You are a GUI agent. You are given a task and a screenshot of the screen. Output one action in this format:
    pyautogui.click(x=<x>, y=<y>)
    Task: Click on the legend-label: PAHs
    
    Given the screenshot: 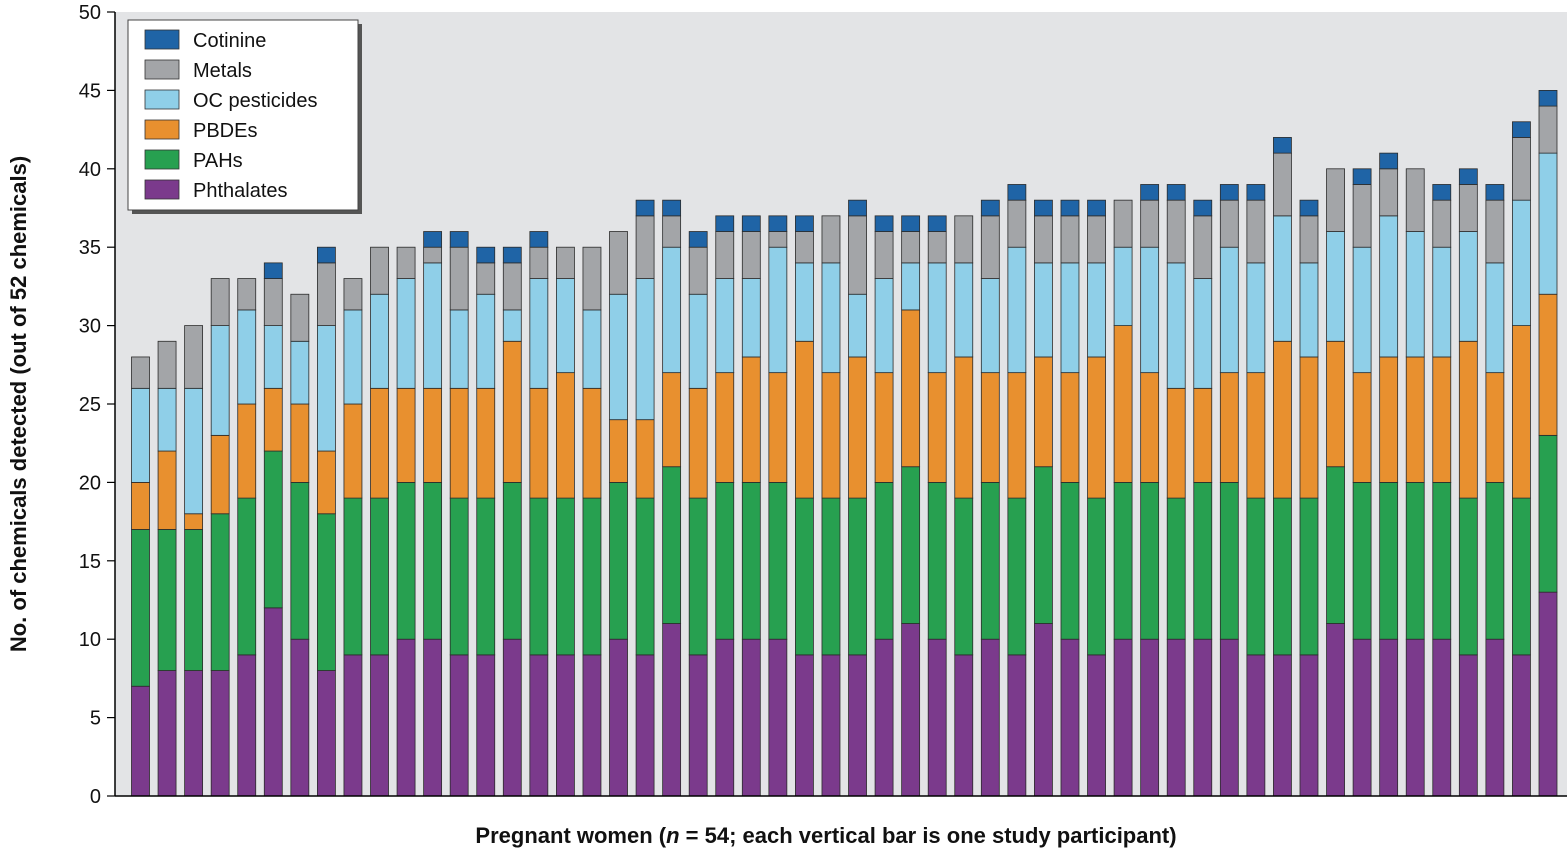 What is the action you would take?
    pyautogui.click(x=218, y=161)
    